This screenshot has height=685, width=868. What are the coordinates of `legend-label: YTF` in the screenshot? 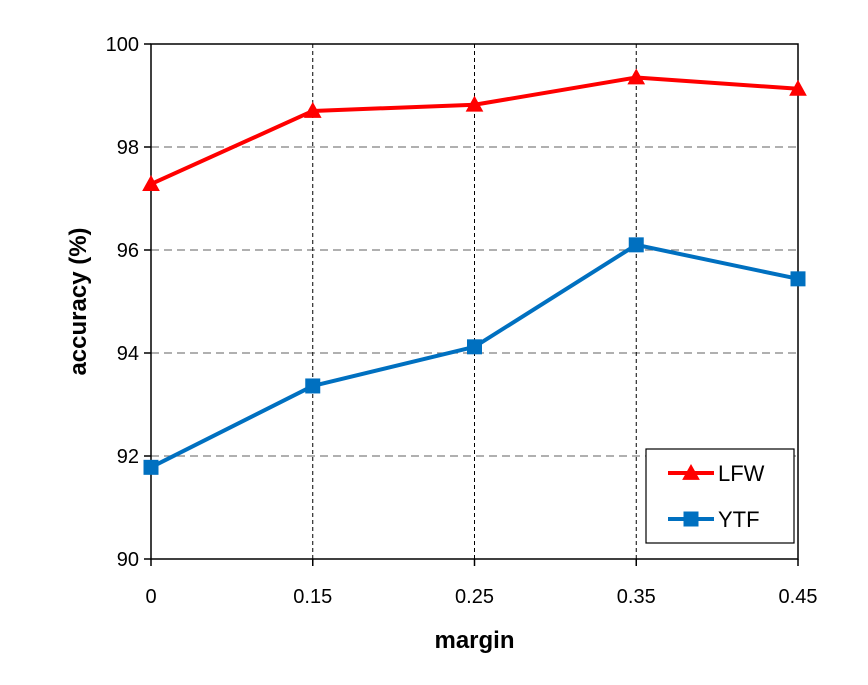 It's located at (739, 519).